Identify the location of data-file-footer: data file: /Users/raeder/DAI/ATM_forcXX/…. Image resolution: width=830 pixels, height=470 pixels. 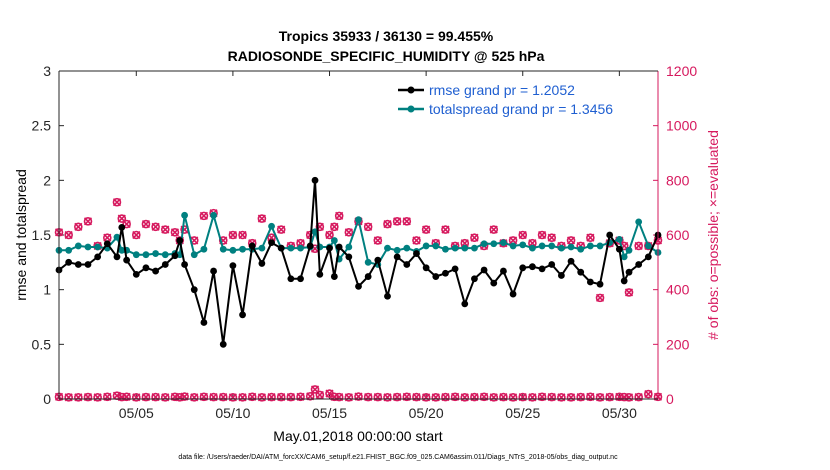
(398, 457).